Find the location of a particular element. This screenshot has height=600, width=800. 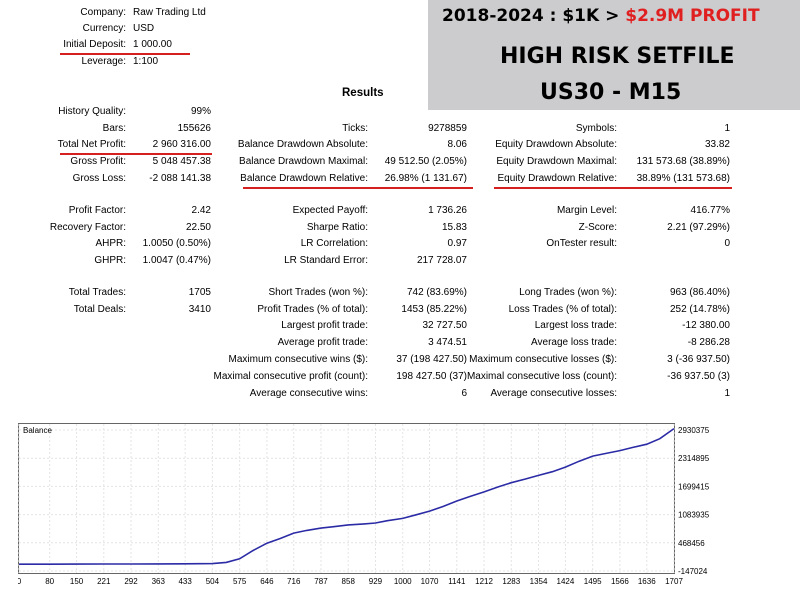

max-consecutive-losses-label: Maximum consecutive losses ($): is located at coordinates (543, 359).